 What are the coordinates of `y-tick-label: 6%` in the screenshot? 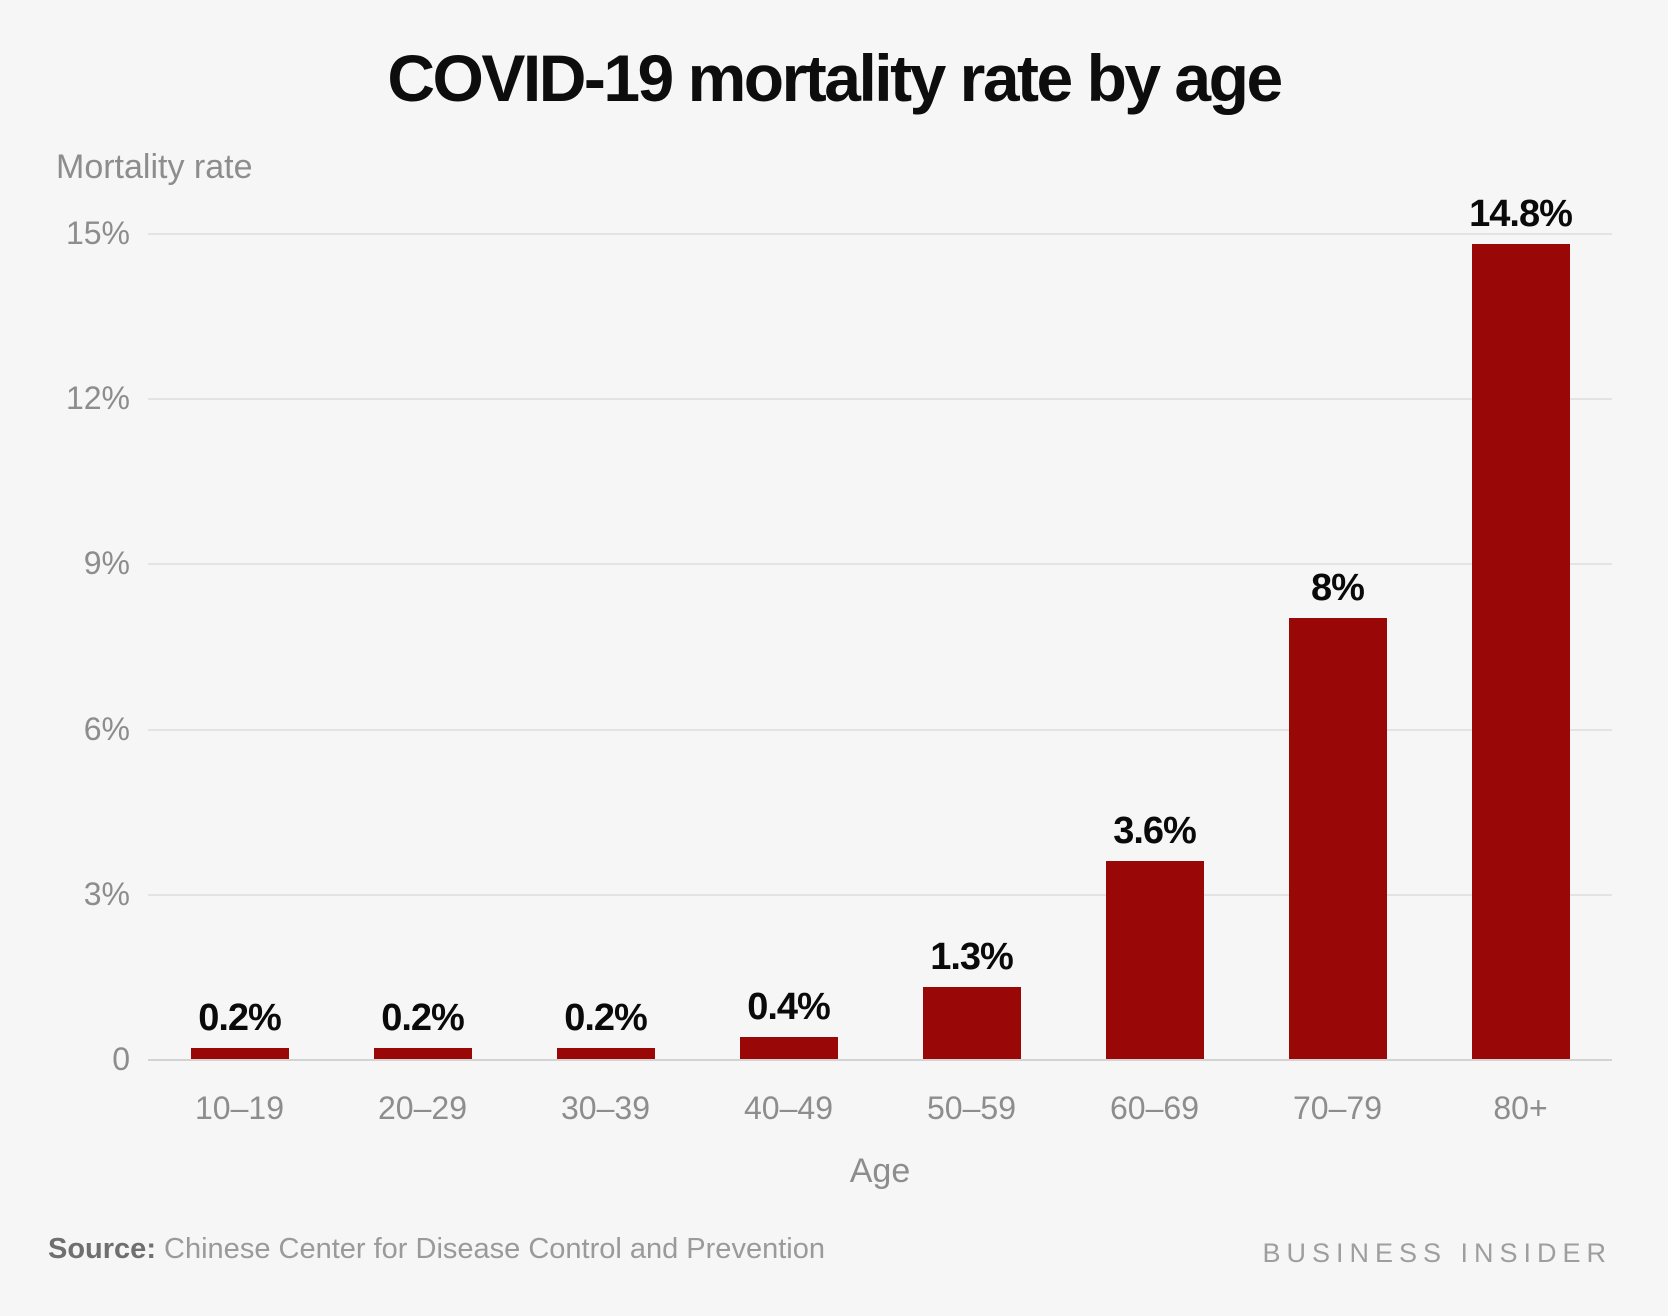 It's located at (106, 728).